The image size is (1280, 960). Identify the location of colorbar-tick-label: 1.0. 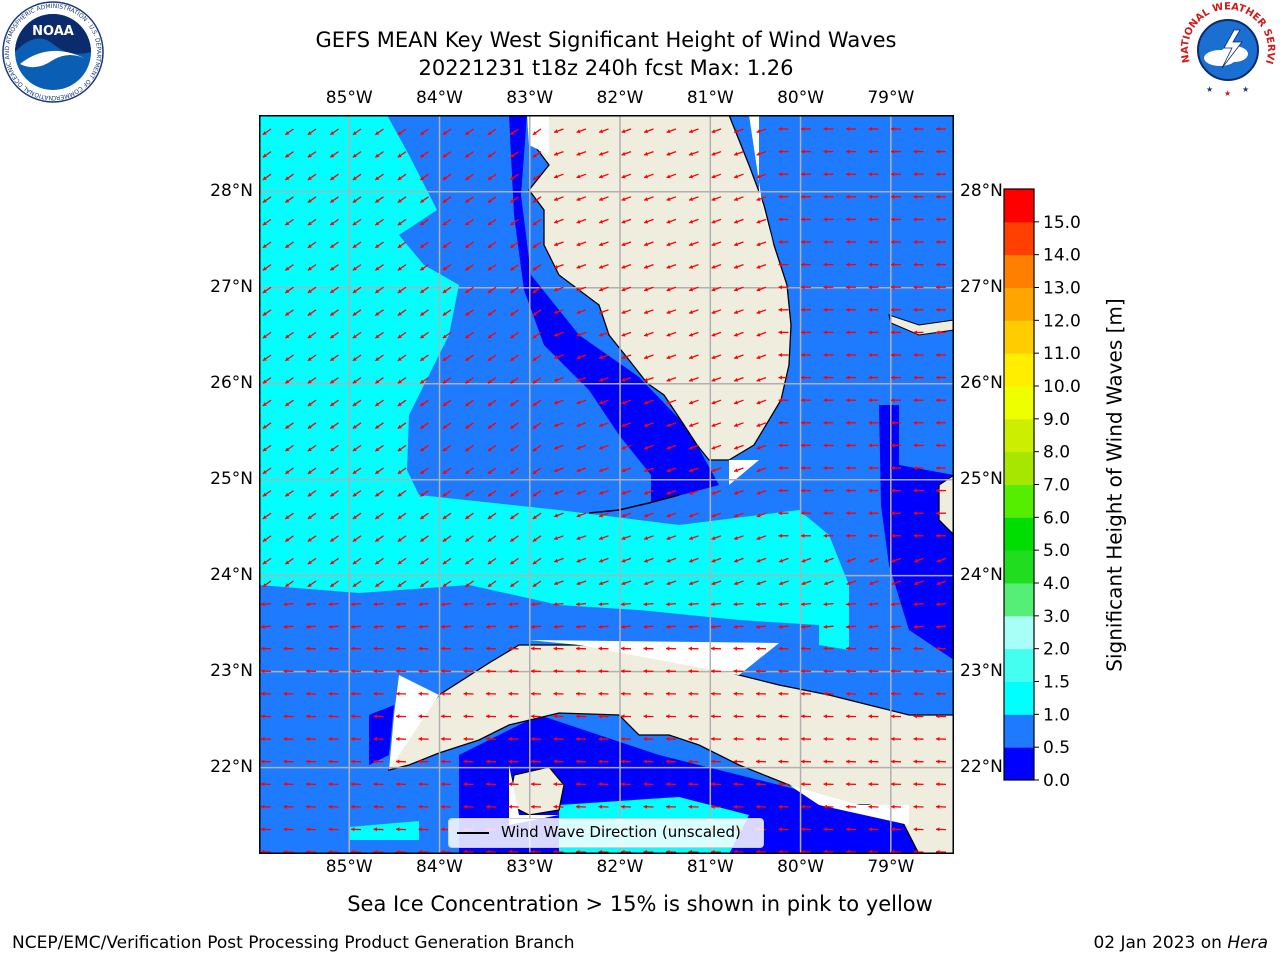
(1056, 715).